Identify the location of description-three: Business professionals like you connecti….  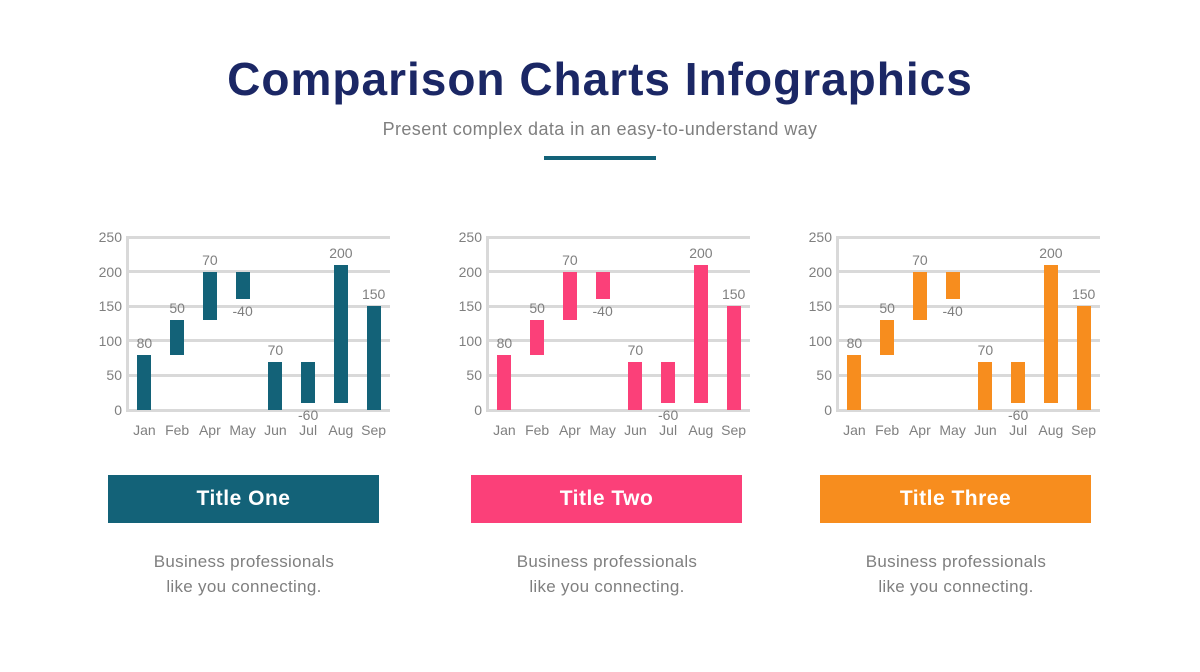
(956, 574).